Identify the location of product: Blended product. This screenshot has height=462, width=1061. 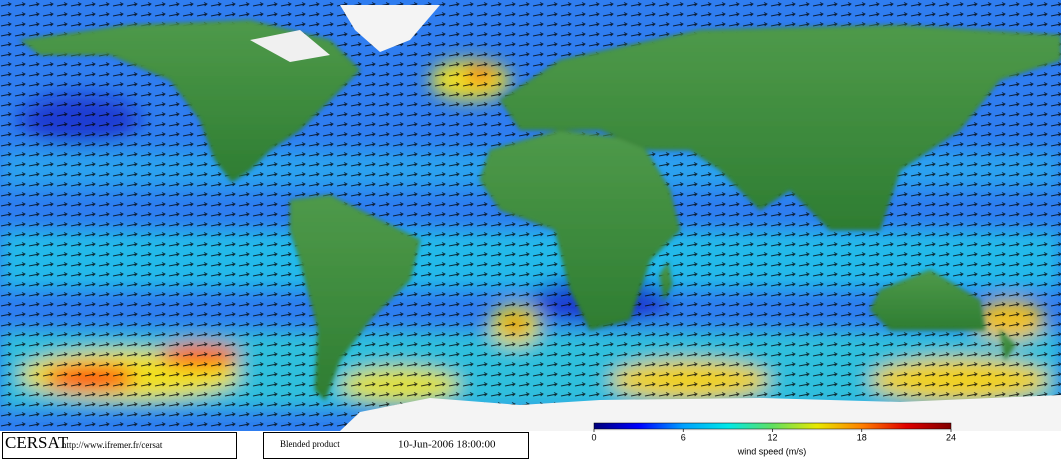
(310, 444).